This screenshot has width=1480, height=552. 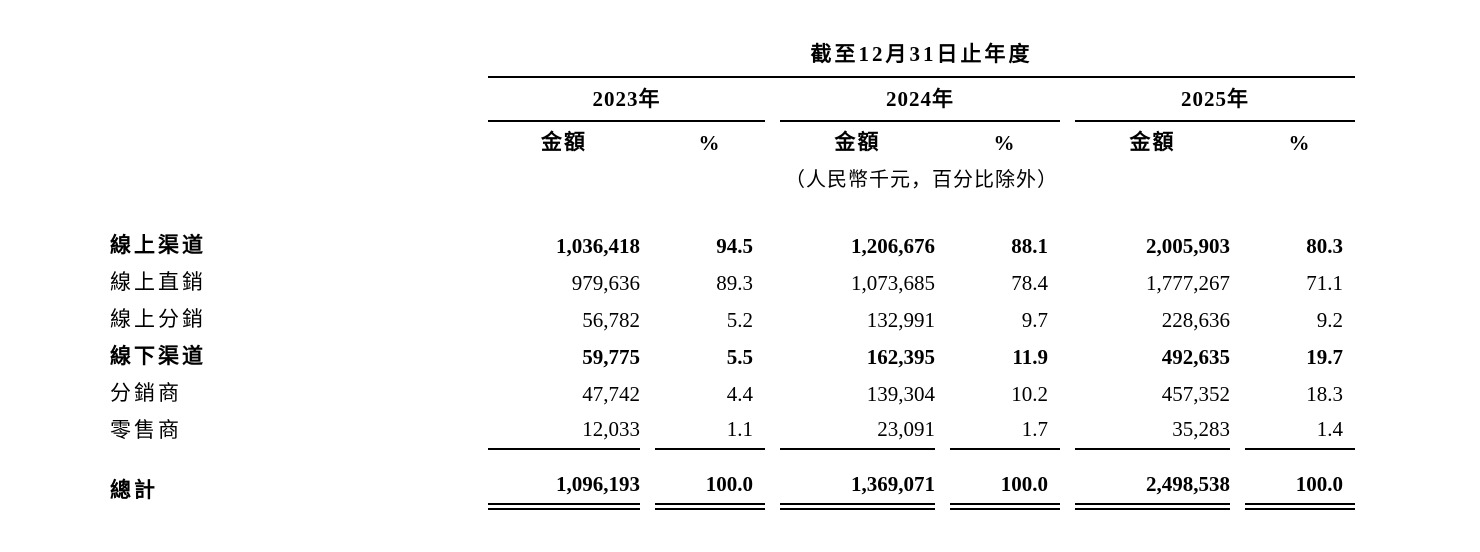 I want to click on percent-2023: 94.5, so click(x=734, y=246).